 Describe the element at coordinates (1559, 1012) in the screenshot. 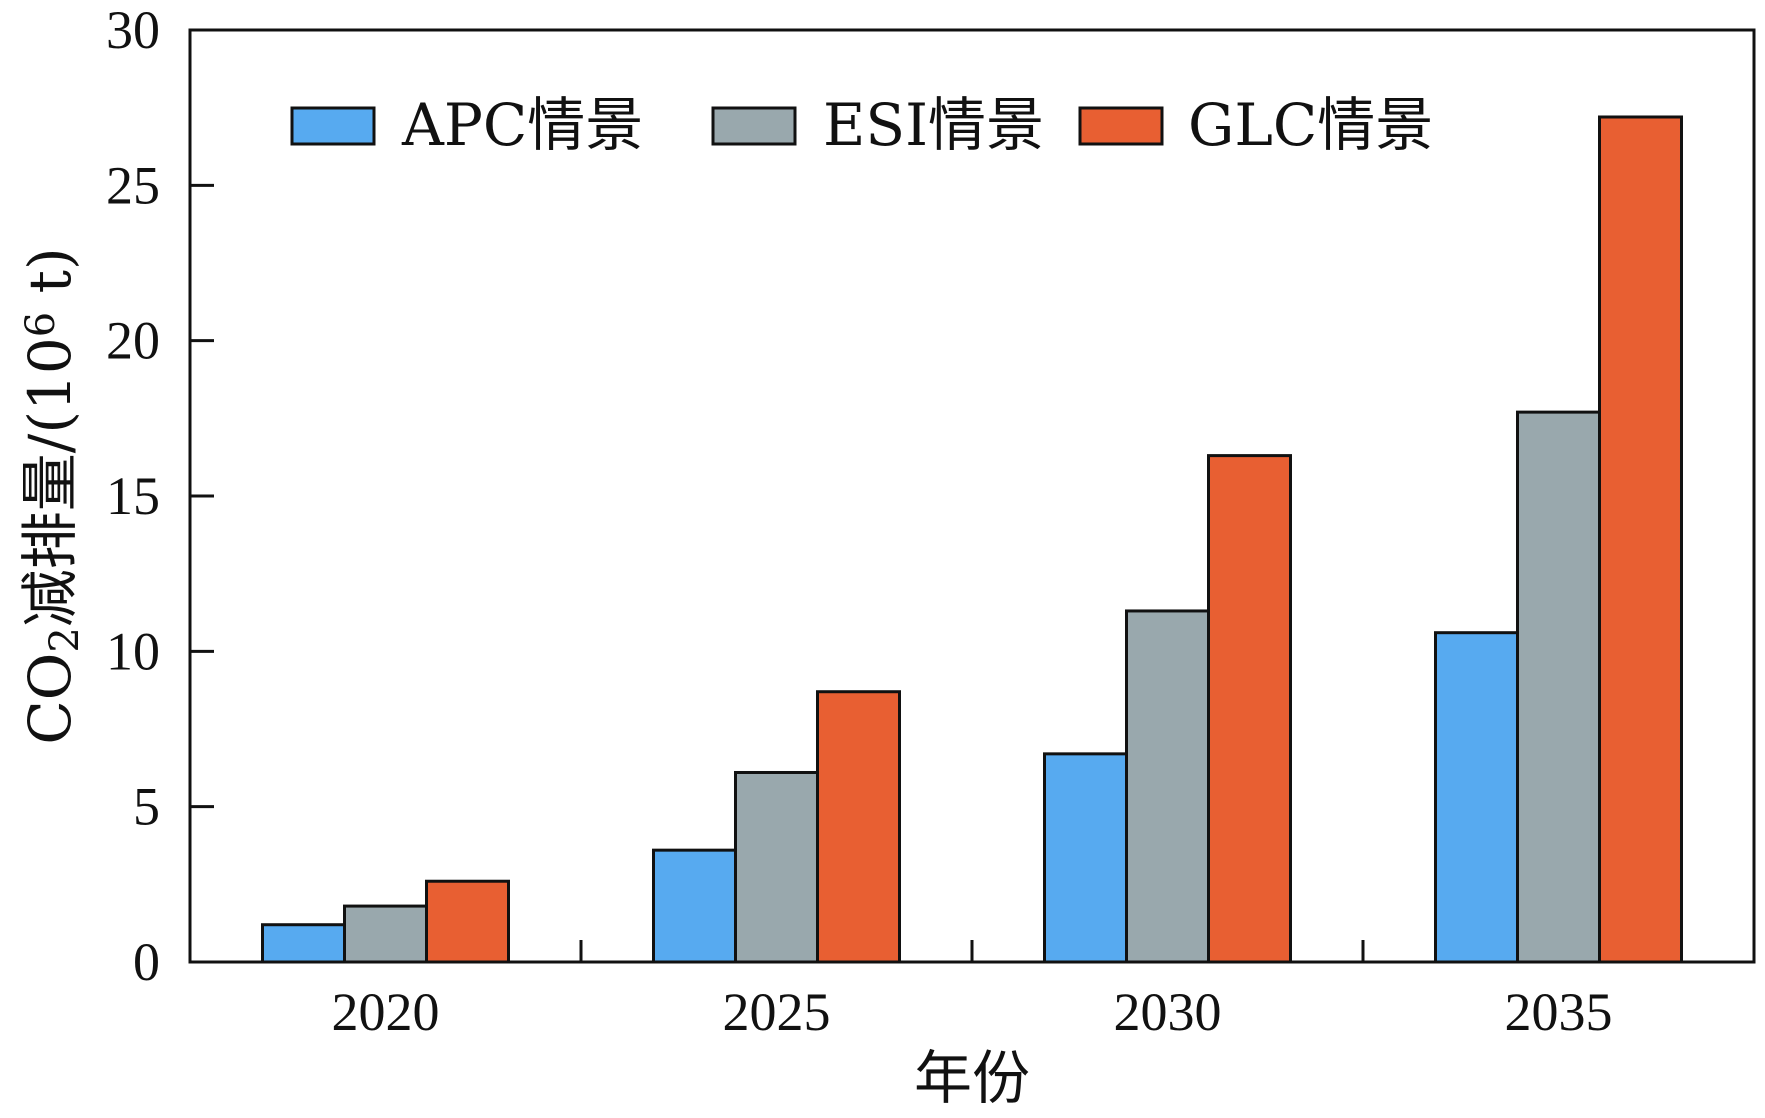

I see `x-tick-label-2035: 2035` at that location.